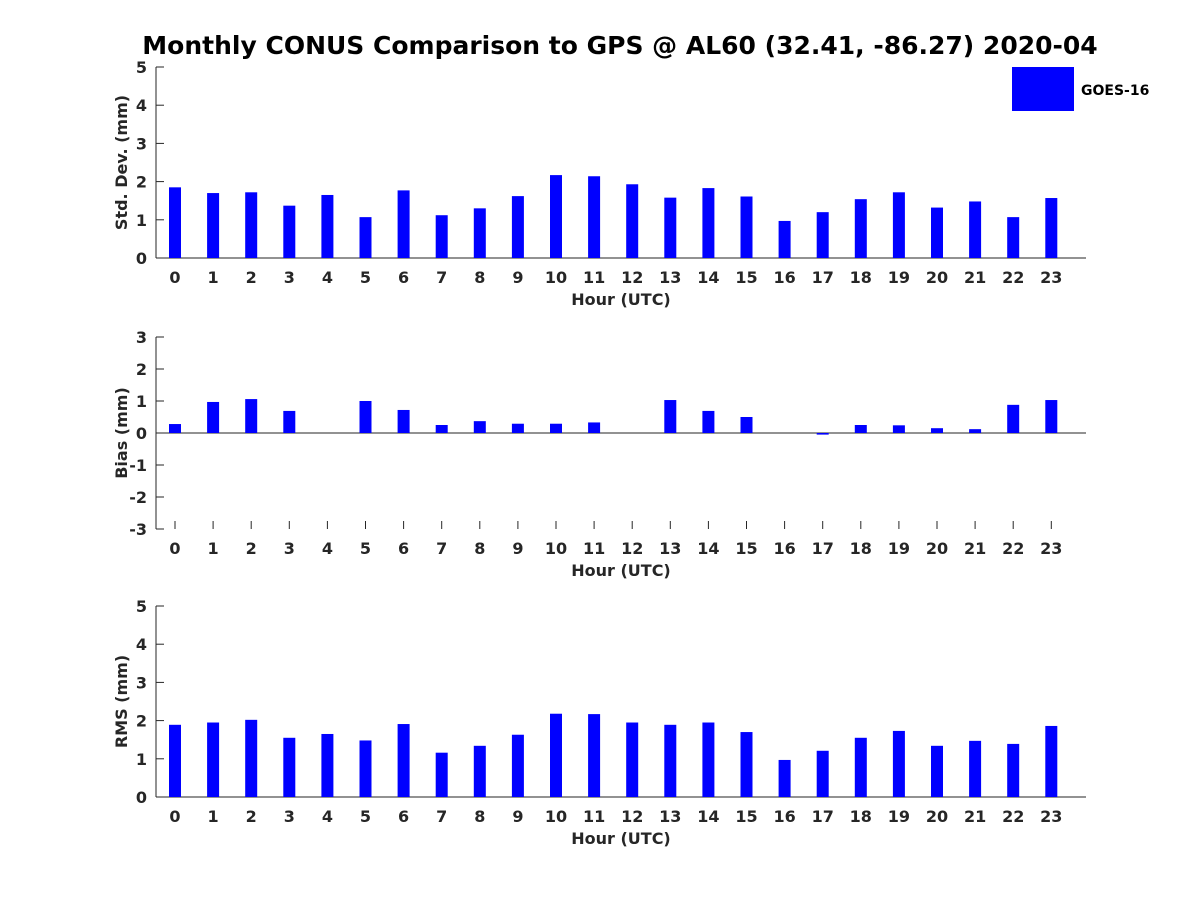 This screenshot has height=900, width=1200. I want to click on rms-x-tick-label: 13, so click(670, 816).